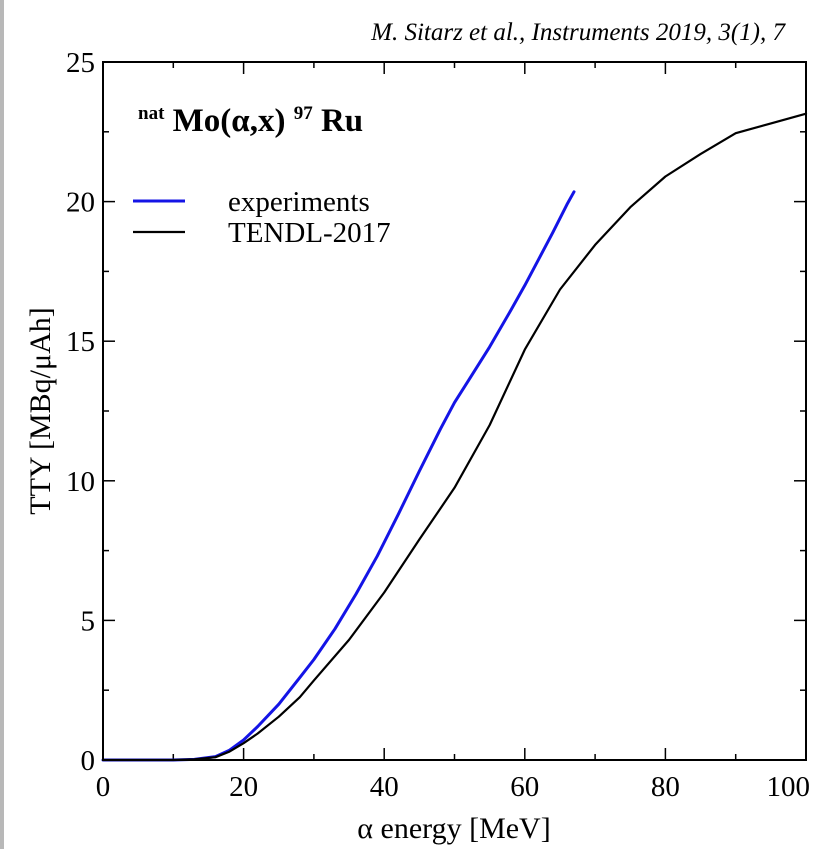  I want to click on x-tick-label: 100, so click(789, 787).